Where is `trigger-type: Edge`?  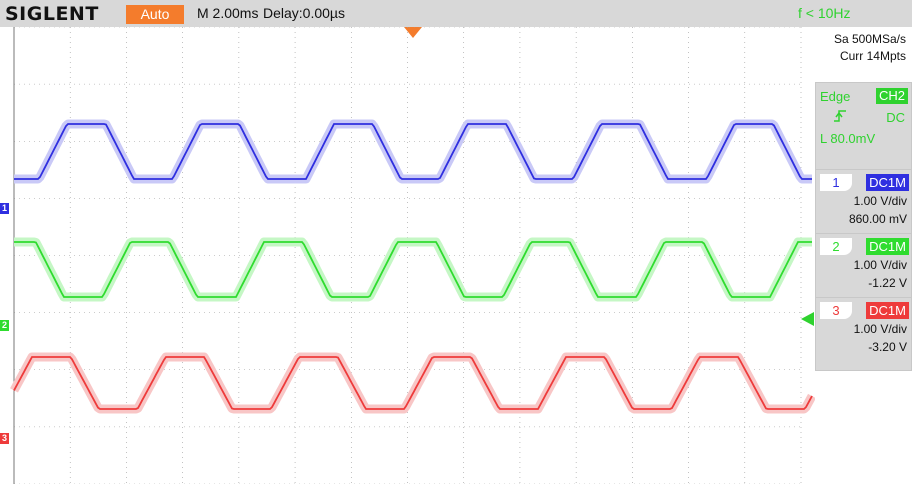
trigger-type: Edge is located at coordinates (835, 96).